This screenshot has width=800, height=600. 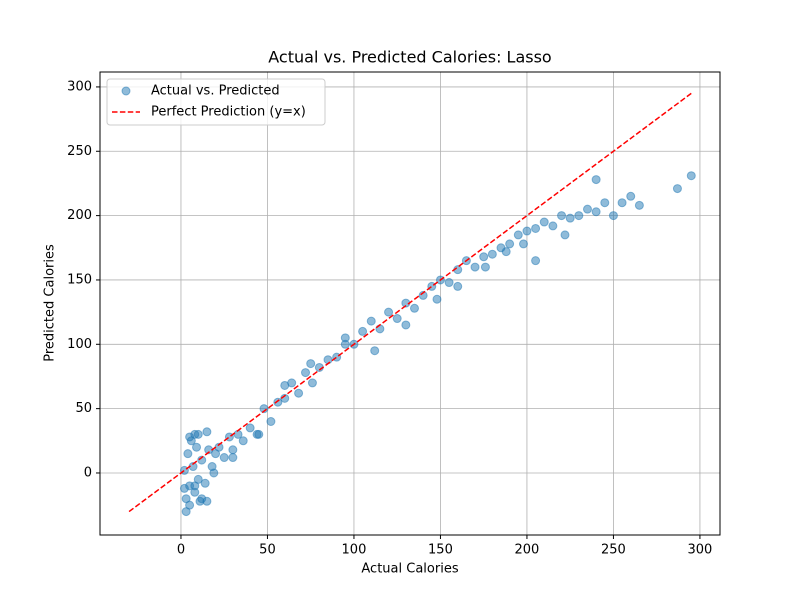 I want to click on y-tick-label: 100, so click(x=79, y=344).